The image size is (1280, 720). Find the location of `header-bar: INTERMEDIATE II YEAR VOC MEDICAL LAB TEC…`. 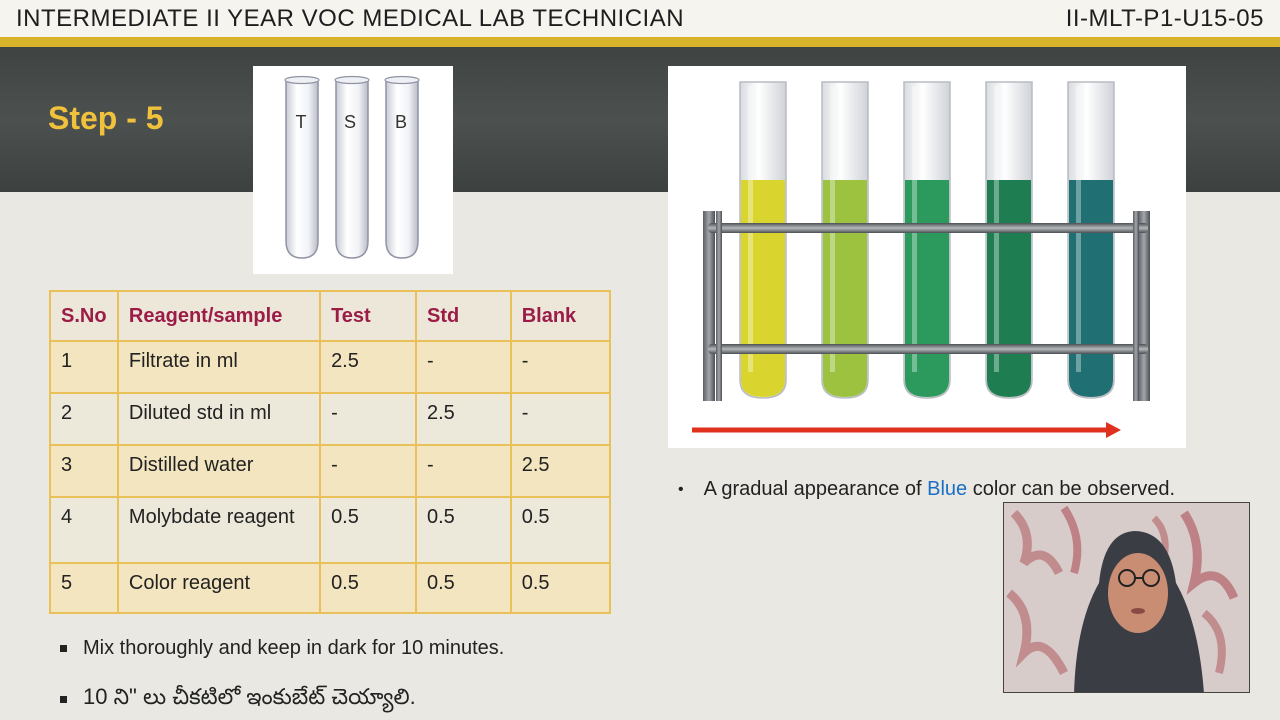

header-bar: INTERMEDIATE II YEAR VOC MEDICAL LAB TEC… is located at coordinates (640, 19).